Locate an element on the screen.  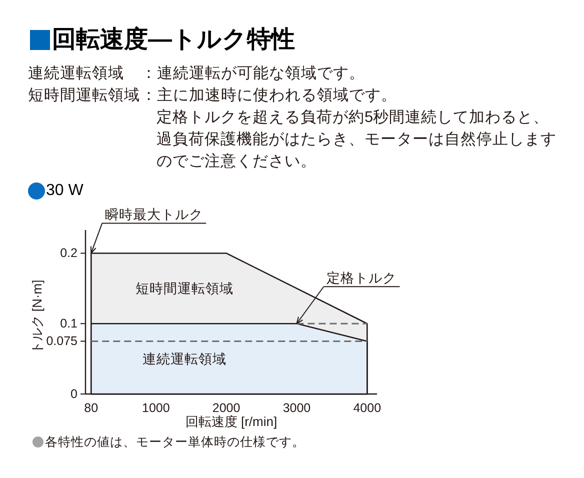
series-label: 短時間運転領域 is located at coordinates (185, 288).